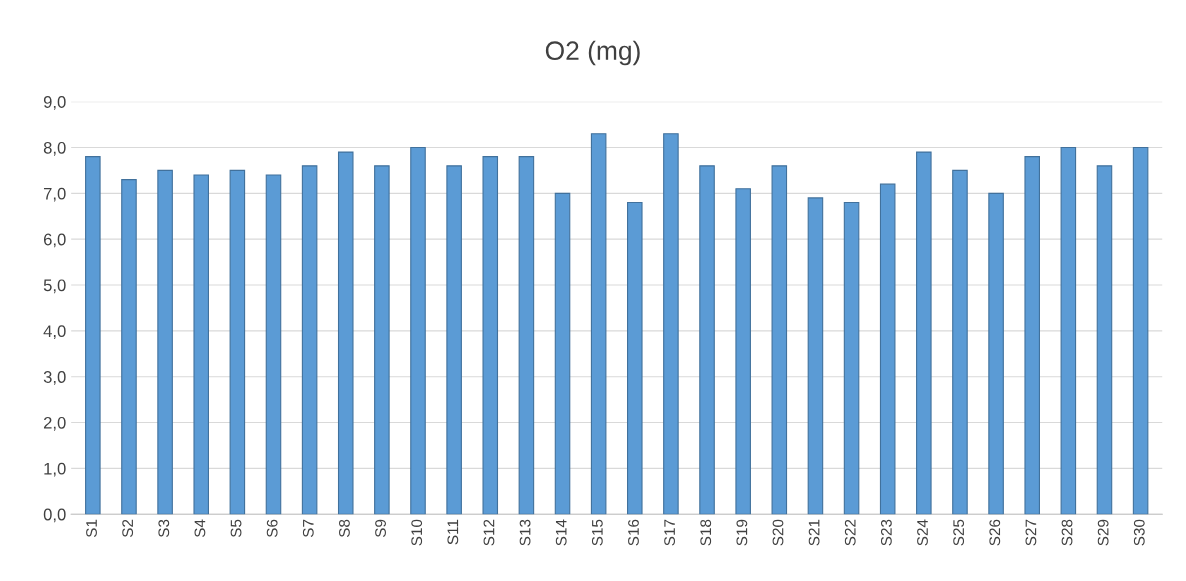 This screenshot has width=1186, height=581. Describe the element at coordinates (200, 528) in the screenshot. I see `x-tick-label: S4` at that location.